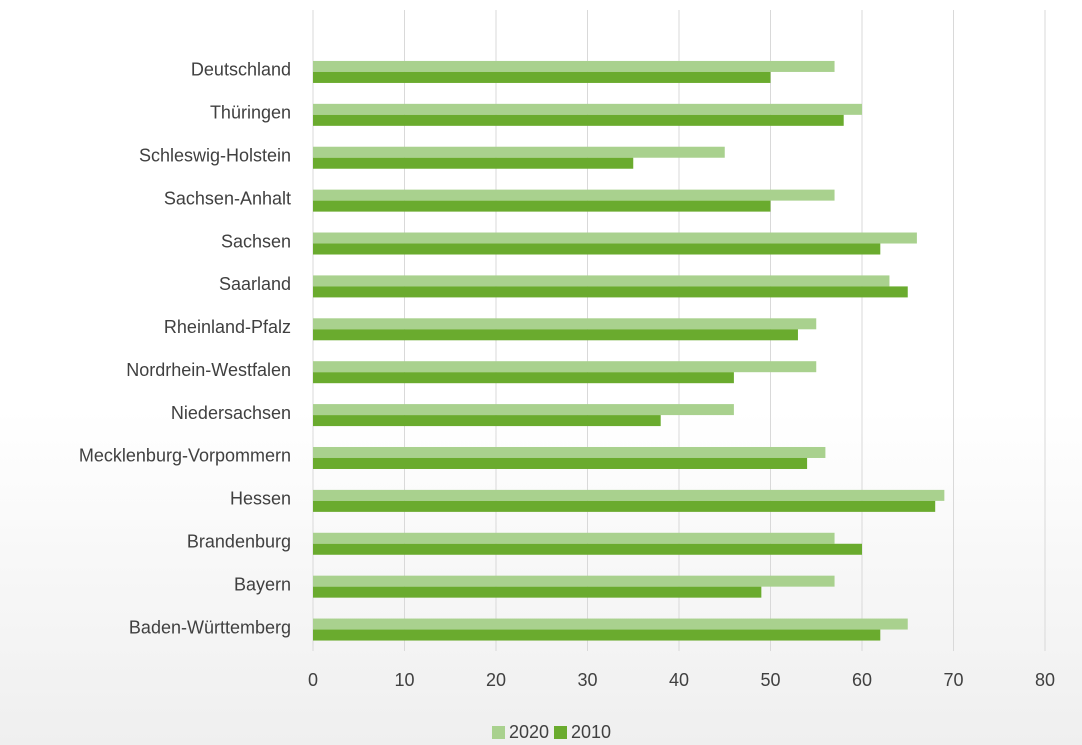  I want to click on x-tick-label: 80, so click(1045, 680).